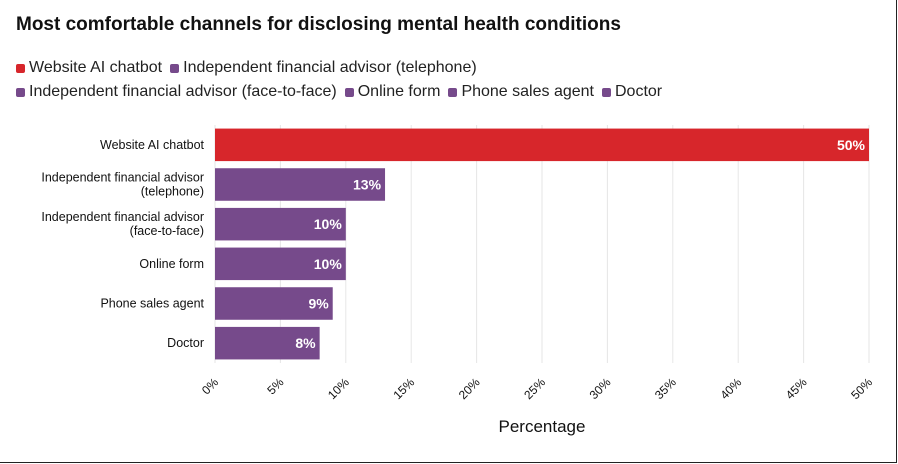 This screenshot has width=898, height=464. Describe the element at coordinates (403, 388) in the screenshot. I see `x-tick-label: 15%` at that location.